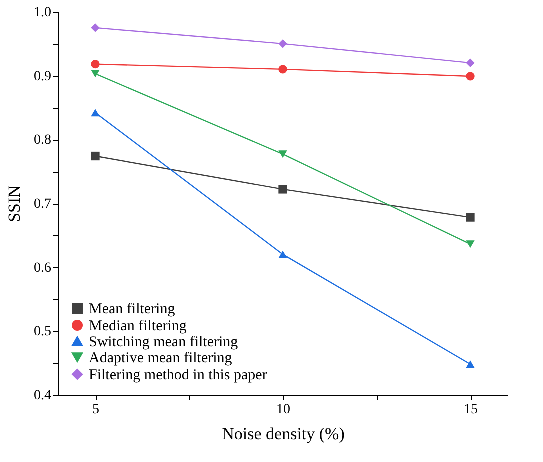 The height and width of the screenshot is (462, 543). I want to click on legend-label: Mean filtering, so click(132, 310).